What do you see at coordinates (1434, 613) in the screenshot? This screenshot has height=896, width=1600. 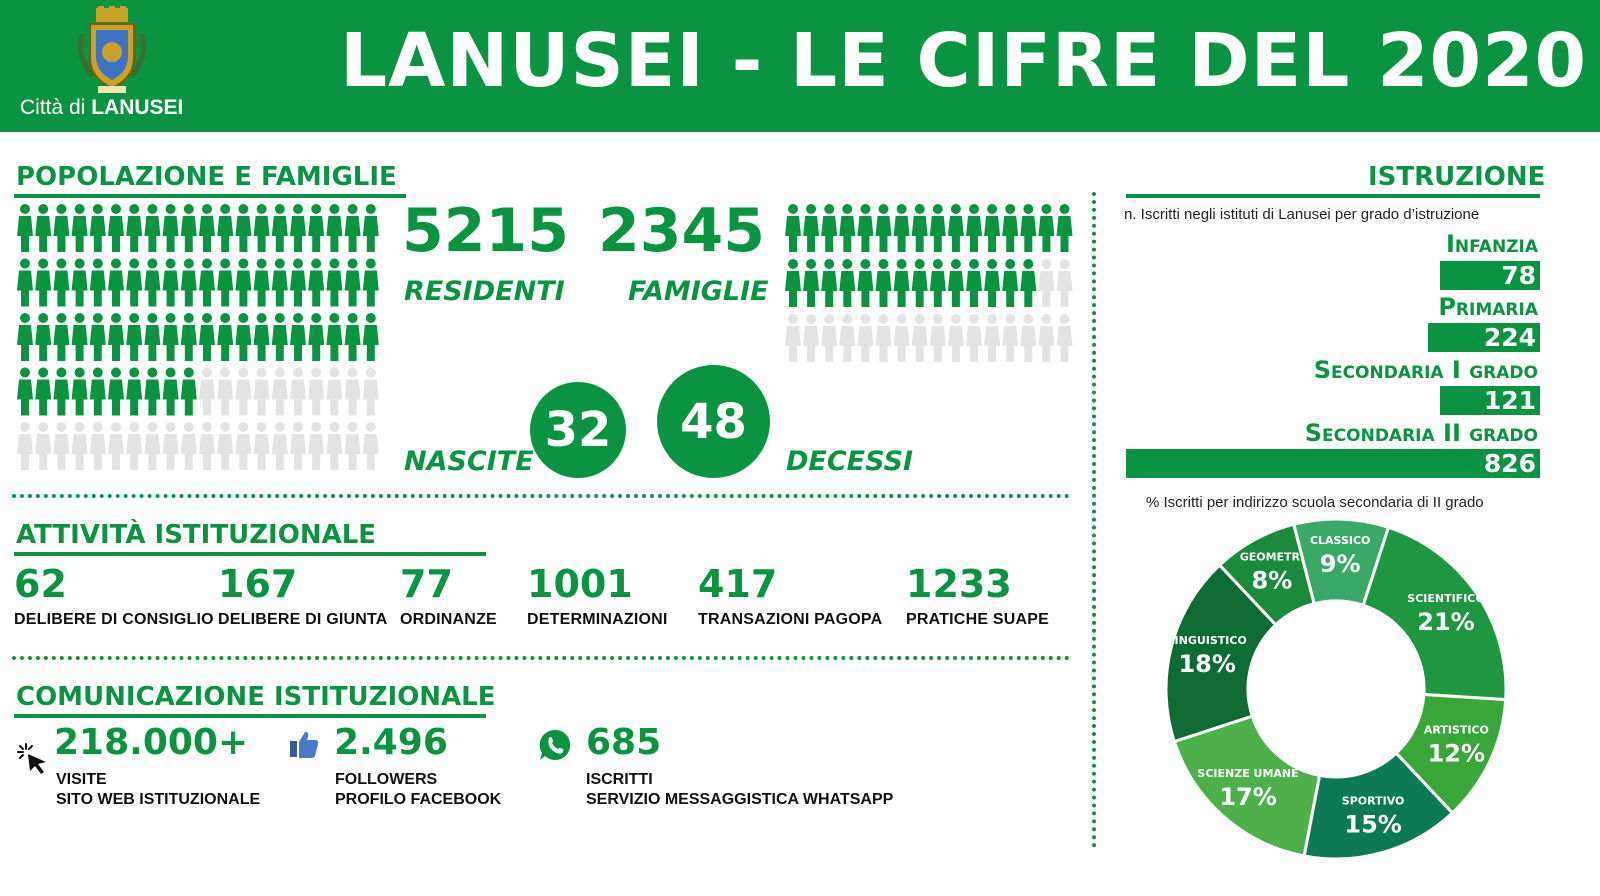 I see `donut-slice-scientifico` at bounding box center [1434, 613].